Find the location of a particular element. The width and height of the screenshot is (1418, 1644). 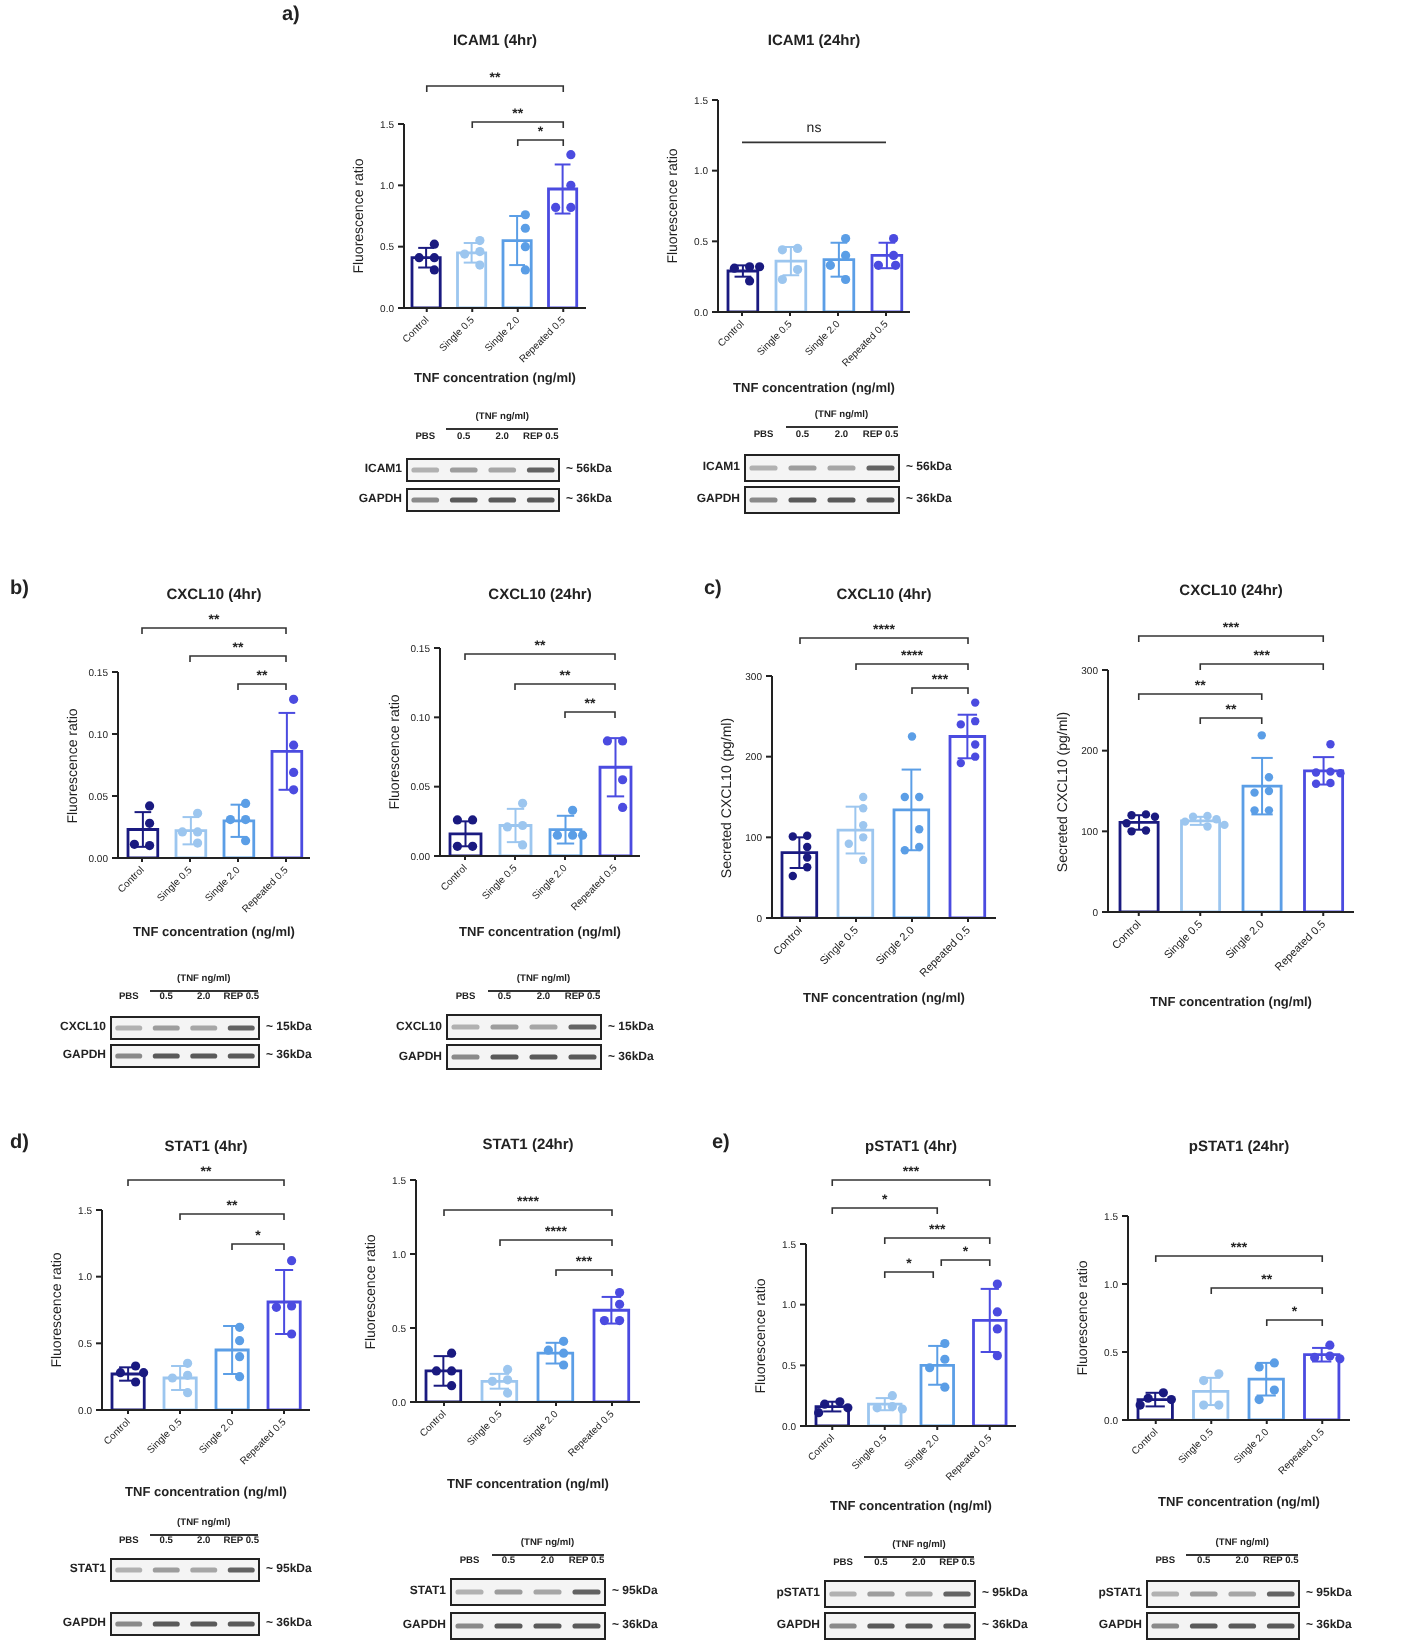

text: c) is located at coordinates (713, 589).